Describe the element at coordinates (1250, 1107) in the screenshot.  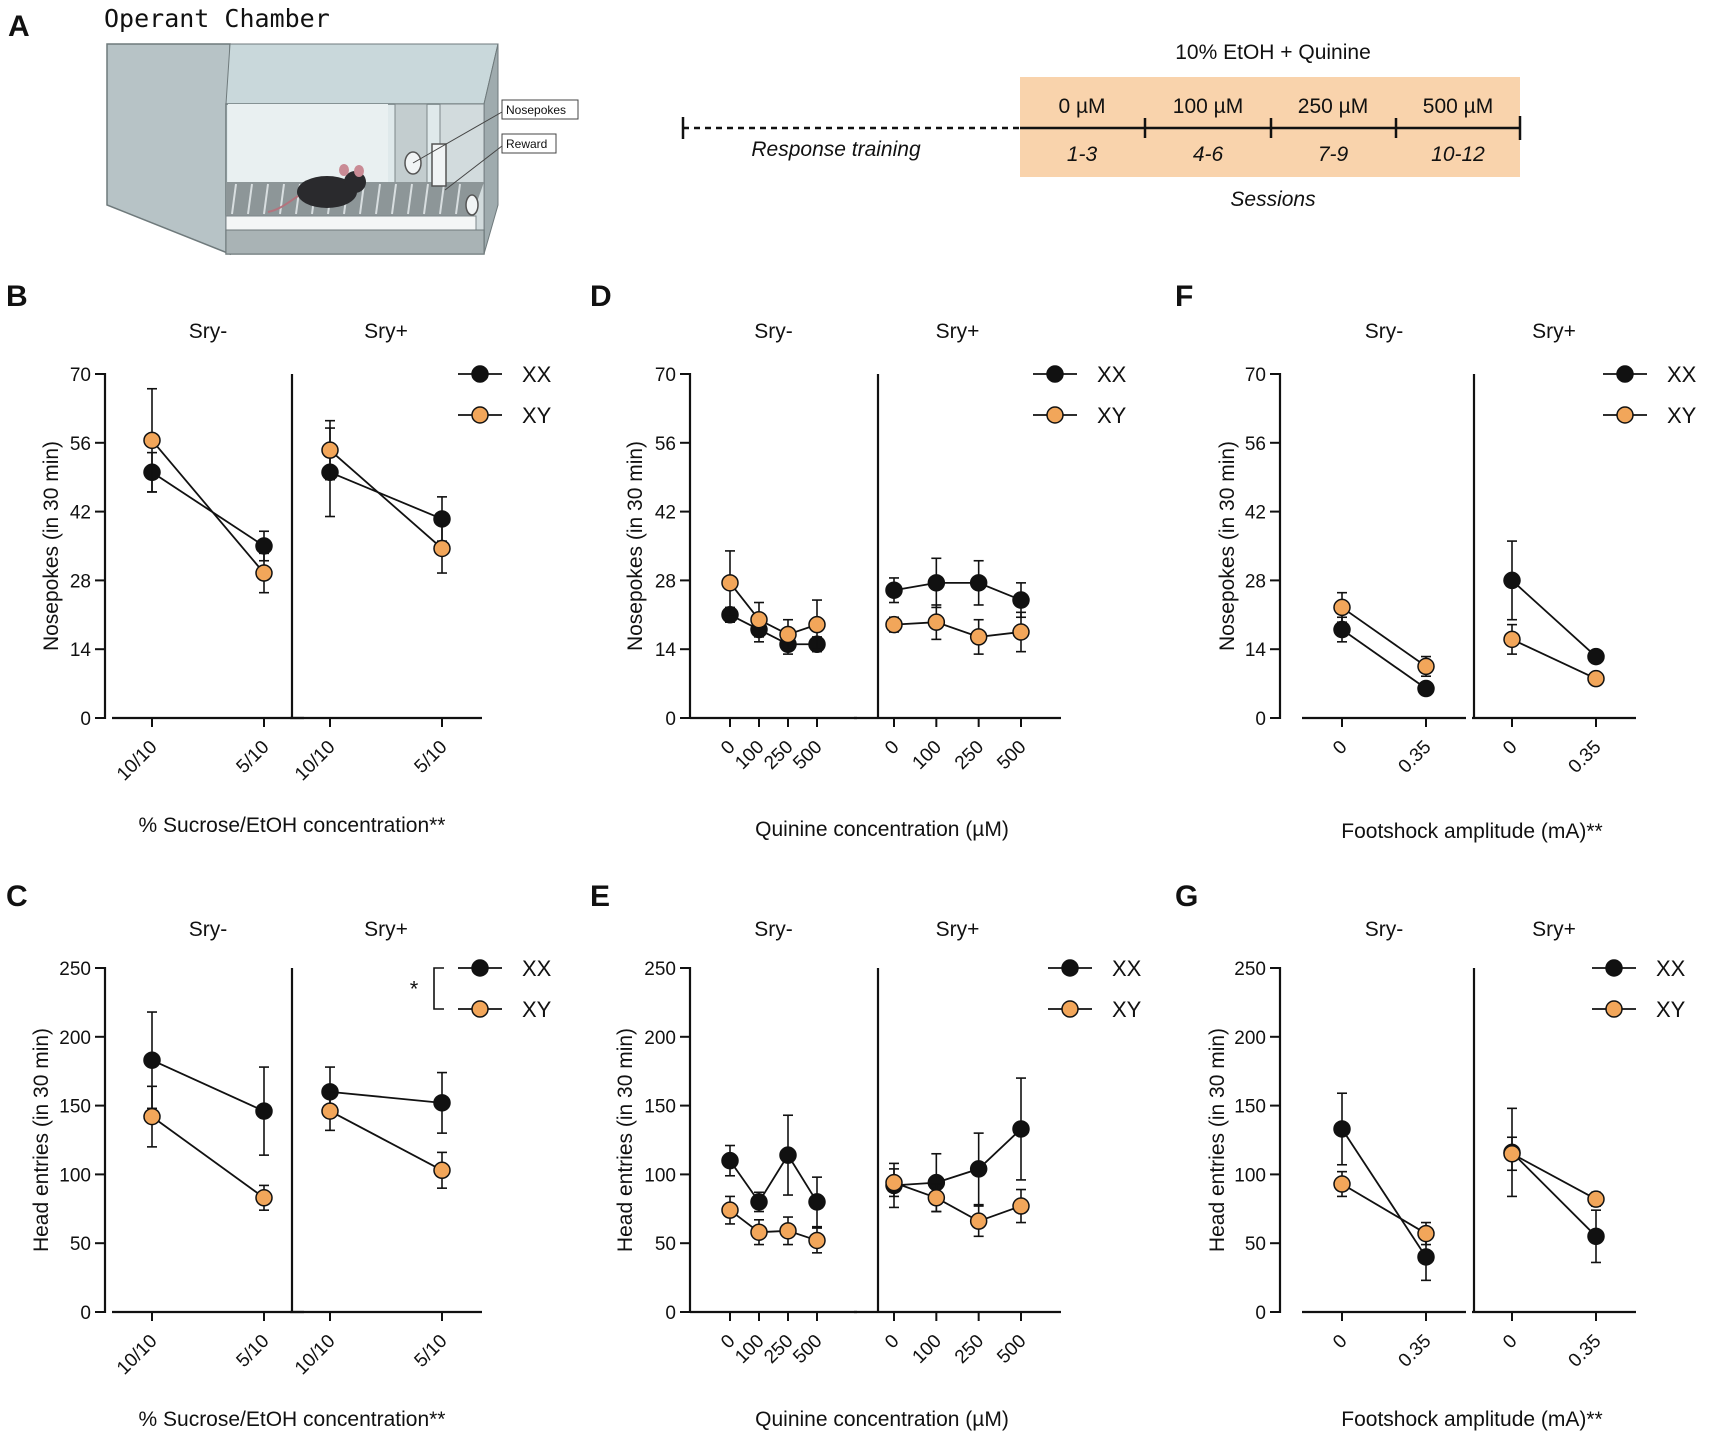
I see `y-tick-label: 150` at that location.